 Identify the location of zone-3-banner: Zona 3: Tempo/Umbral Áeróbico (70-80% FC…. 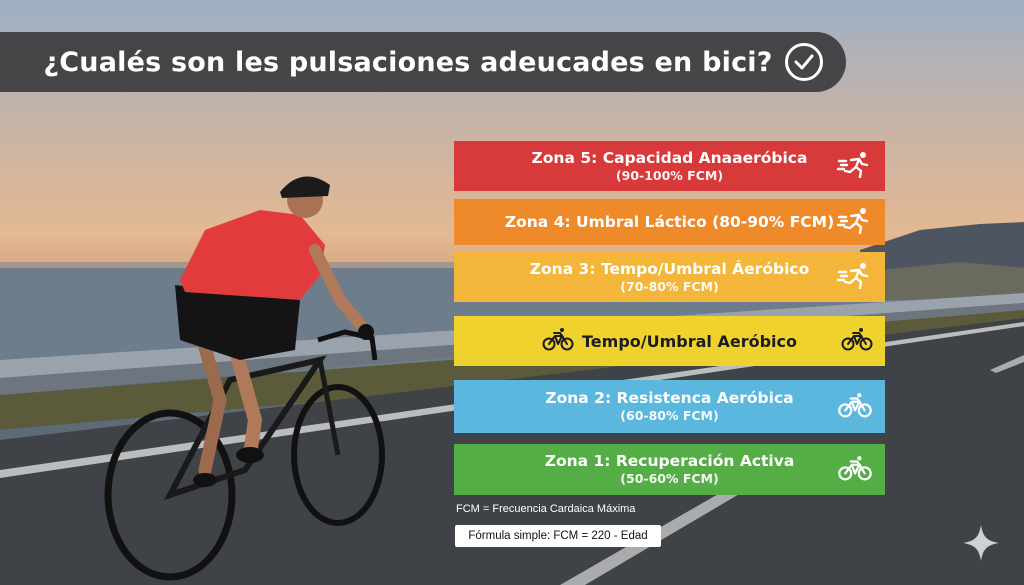
(669, 277).